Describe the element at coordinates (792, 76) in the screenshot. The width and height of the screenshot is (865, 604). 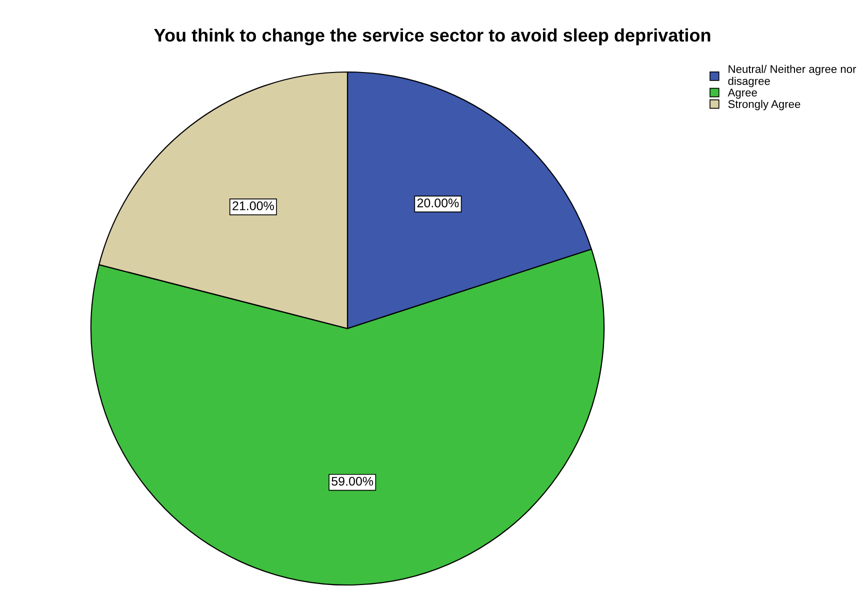
I see `legend-label: Neutral/ Neither agree nor disagree` at that location.